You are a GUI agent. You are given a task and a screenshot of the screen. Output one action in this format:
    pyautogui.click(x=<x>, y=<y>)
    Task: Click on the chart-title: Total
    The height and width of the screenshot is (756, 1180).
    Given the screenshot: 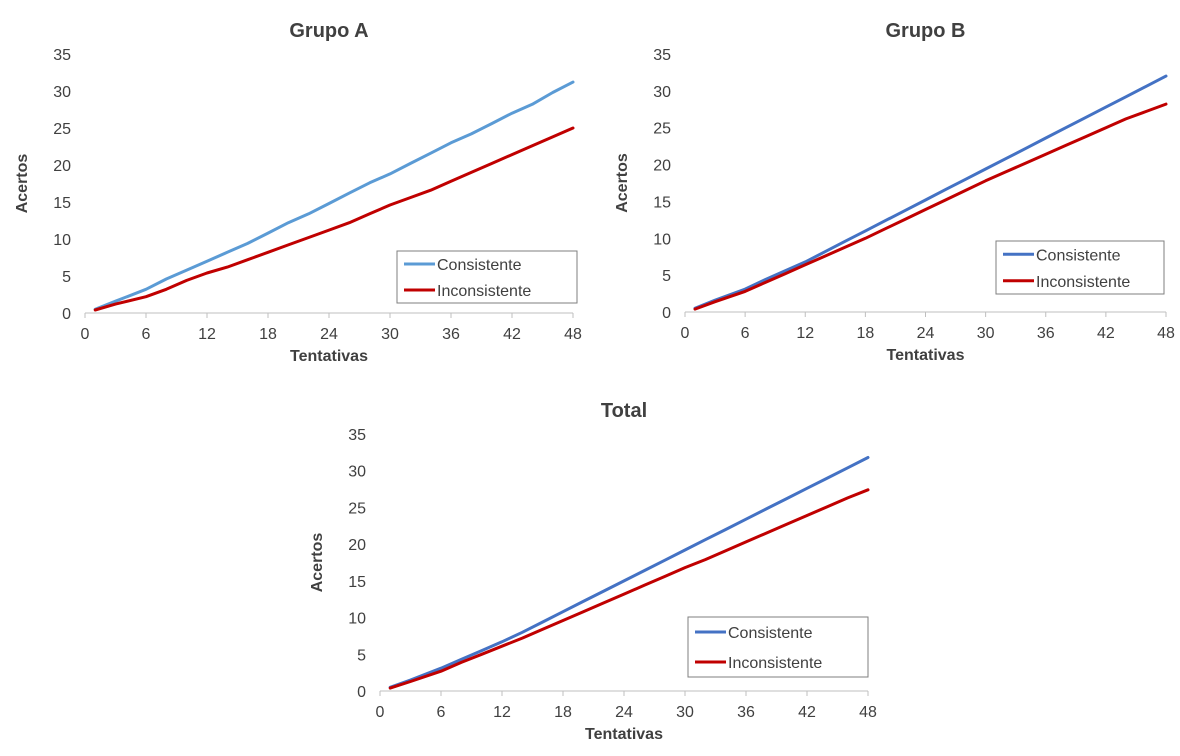 What is the action you would take?
    pyautogui.click(x=624, y=411)
    